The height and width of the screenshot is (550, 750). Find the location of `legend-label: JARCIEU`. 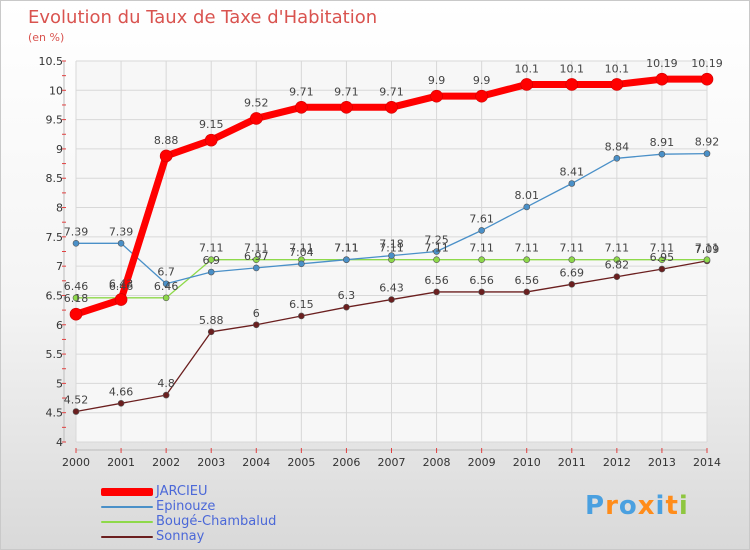

legend-label: JARCIEU is located at coordinates (182, 491).